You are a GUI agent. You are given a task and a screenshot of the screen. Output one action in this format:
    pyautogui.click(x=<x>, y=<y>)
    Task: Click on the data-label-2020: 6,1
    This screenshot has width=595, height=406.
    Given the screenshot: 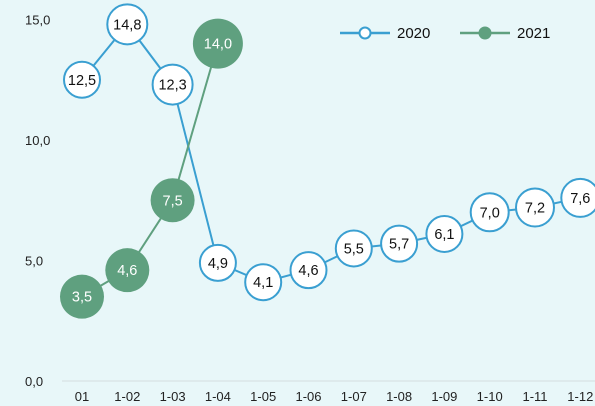 What is the action you would take?
    pyautogui.click(x=444, y=235)
    